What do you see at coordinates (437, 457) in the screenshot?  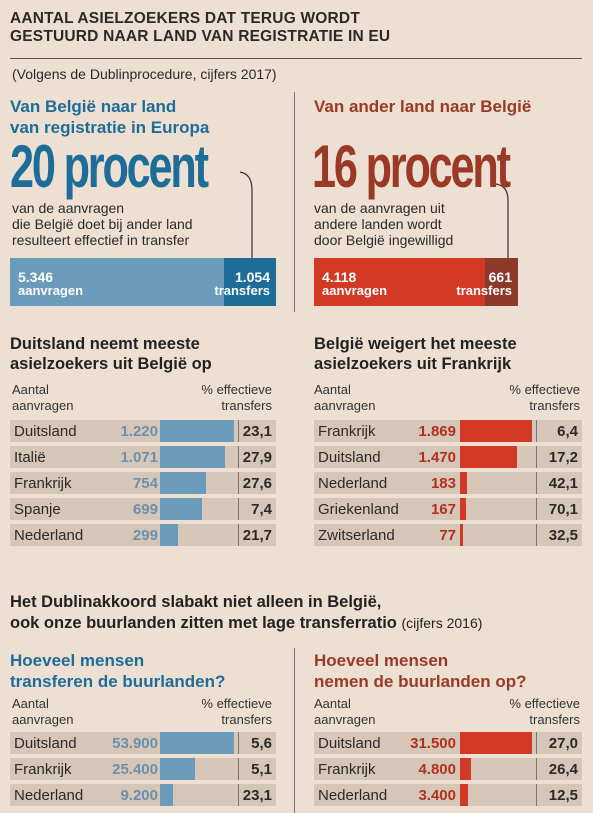 I see `request-count: 1.470` at bounding box center [437, 457].